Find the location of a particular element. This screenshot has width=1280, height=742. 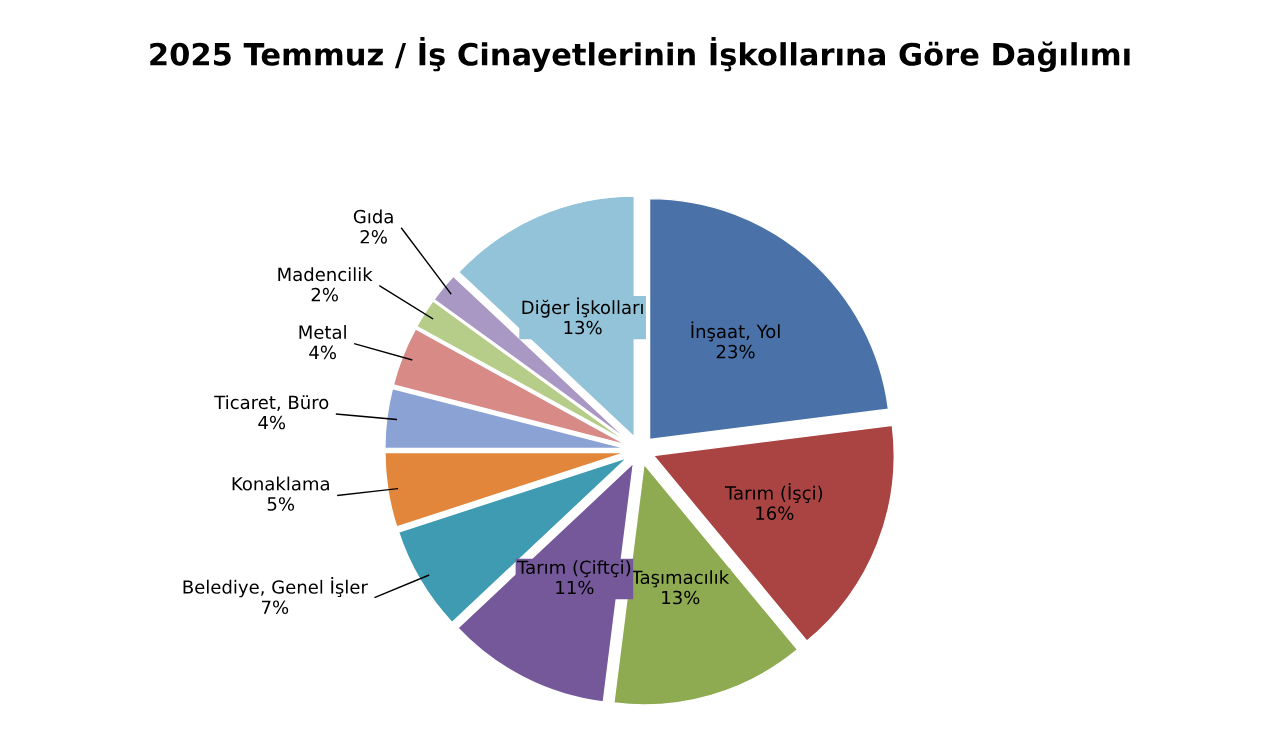

slice-label: İnşaat, Yol is located at coordinates (735, 331).